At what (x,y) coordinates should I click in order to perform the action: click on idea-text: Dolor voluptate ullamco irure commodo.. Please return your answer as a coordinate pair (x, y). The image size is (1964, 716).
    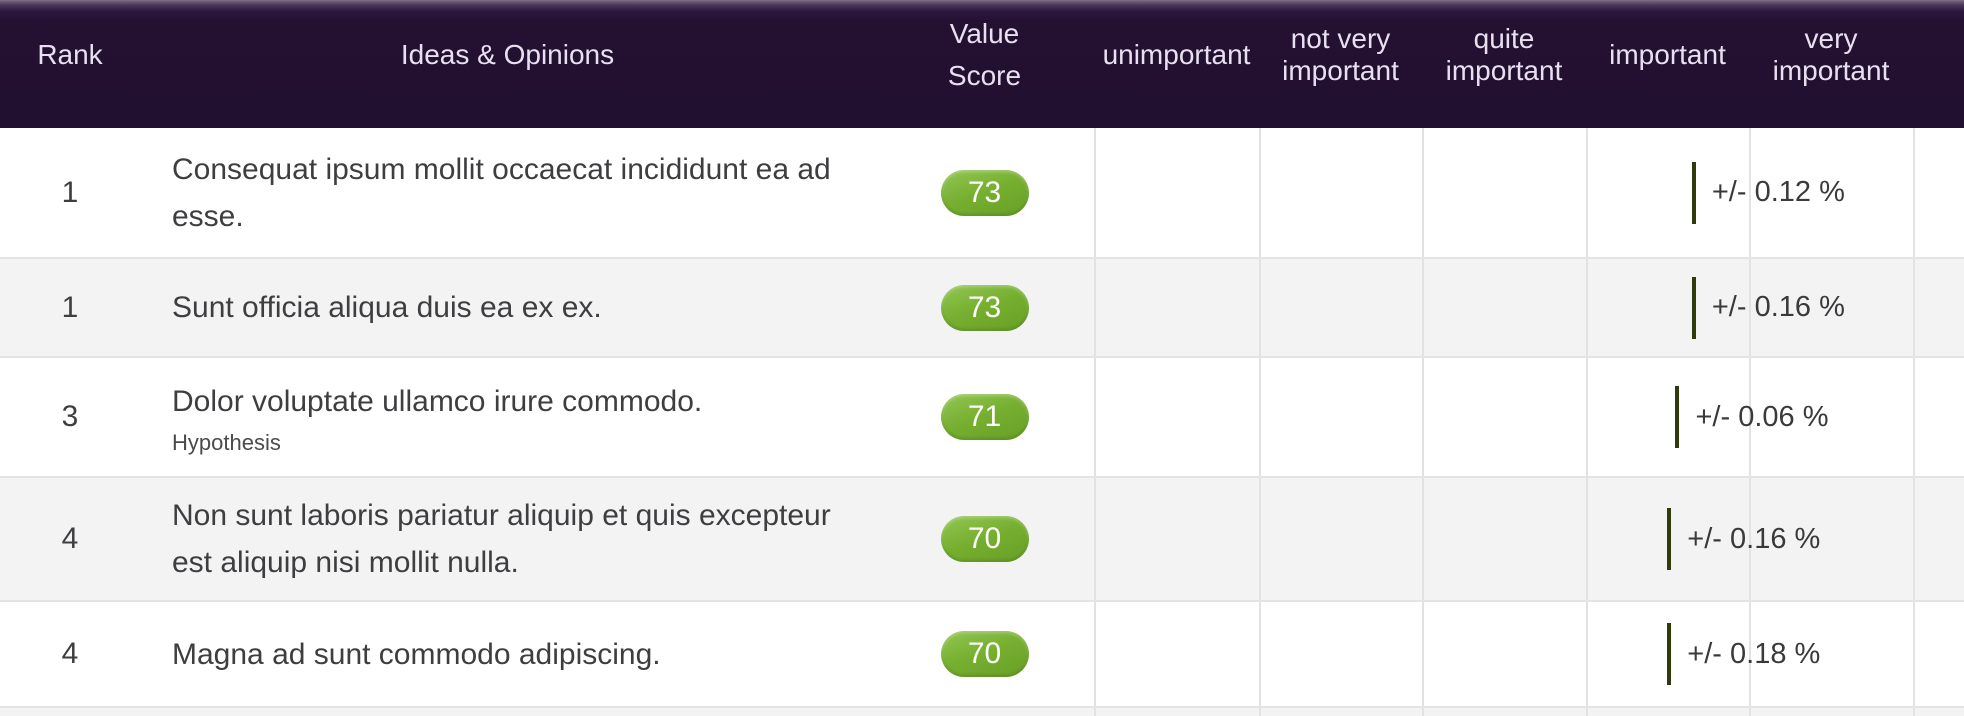
    Looking at the image, I should click on (437, 401).